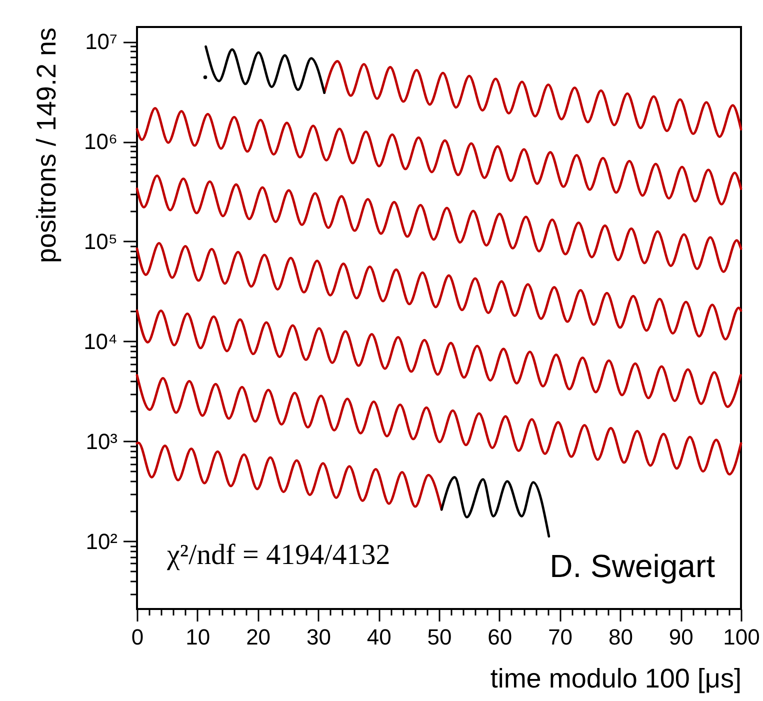 Image resolution: width=763 pixels, height=701 pixels. Describe the element at coordinates (741, 637) in the screenshot. I see `x-tick-label: 100` at that location.